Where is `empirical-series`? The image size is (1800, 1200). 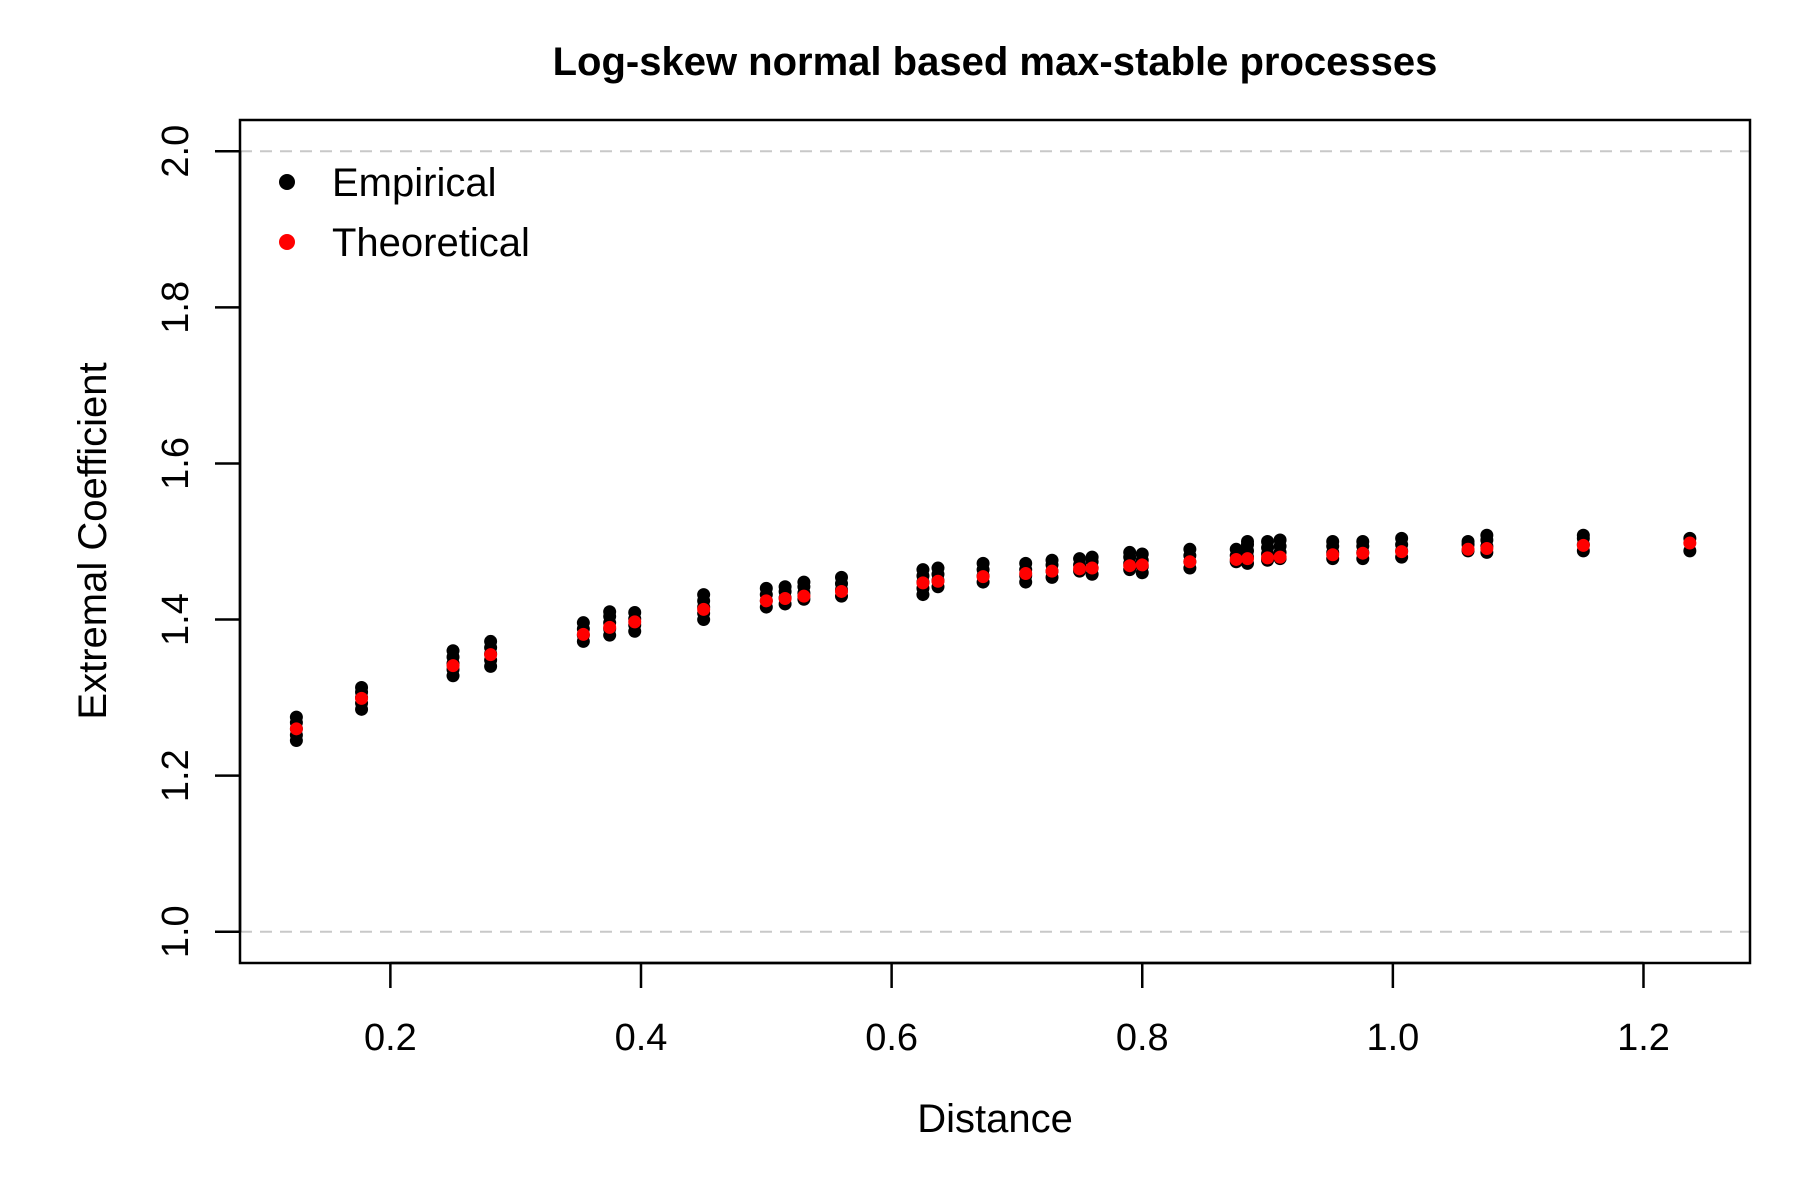
empirical-series is located at coordinates (993, 638).